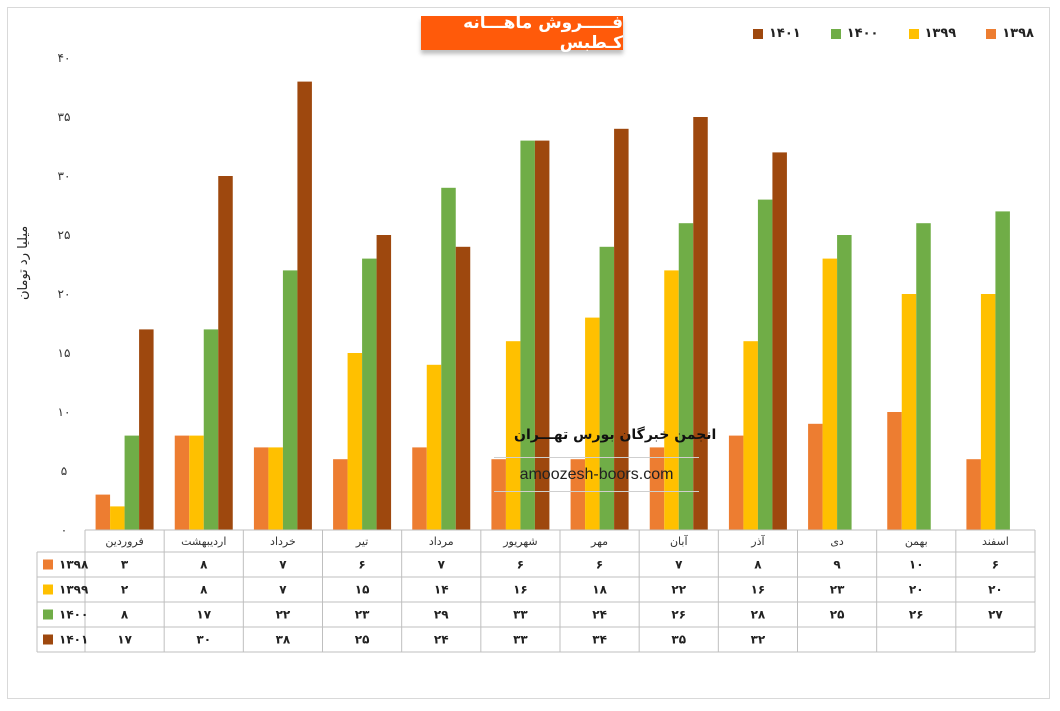  I want to click on table-cell: ۲۶, so click(678, 615).